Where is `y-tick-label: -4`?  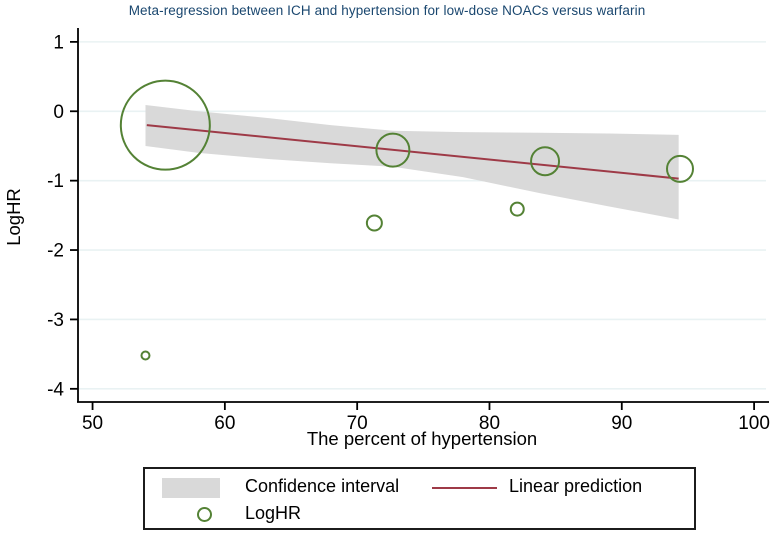 y-tick-label: -4 is located at coordinates (55, 389).